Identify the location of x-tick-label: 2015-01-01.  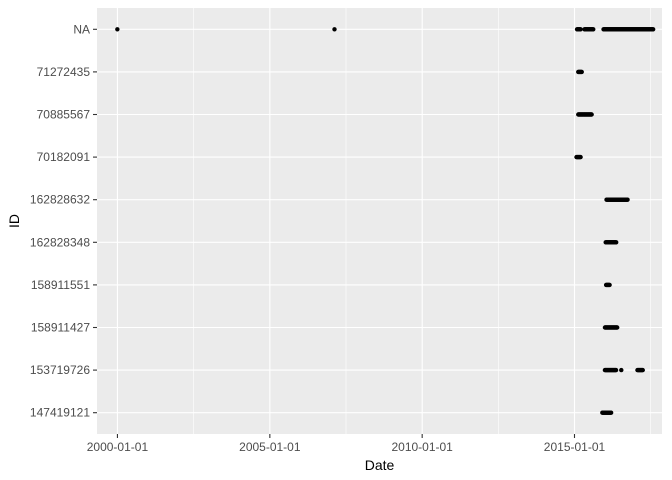
(575, 447).